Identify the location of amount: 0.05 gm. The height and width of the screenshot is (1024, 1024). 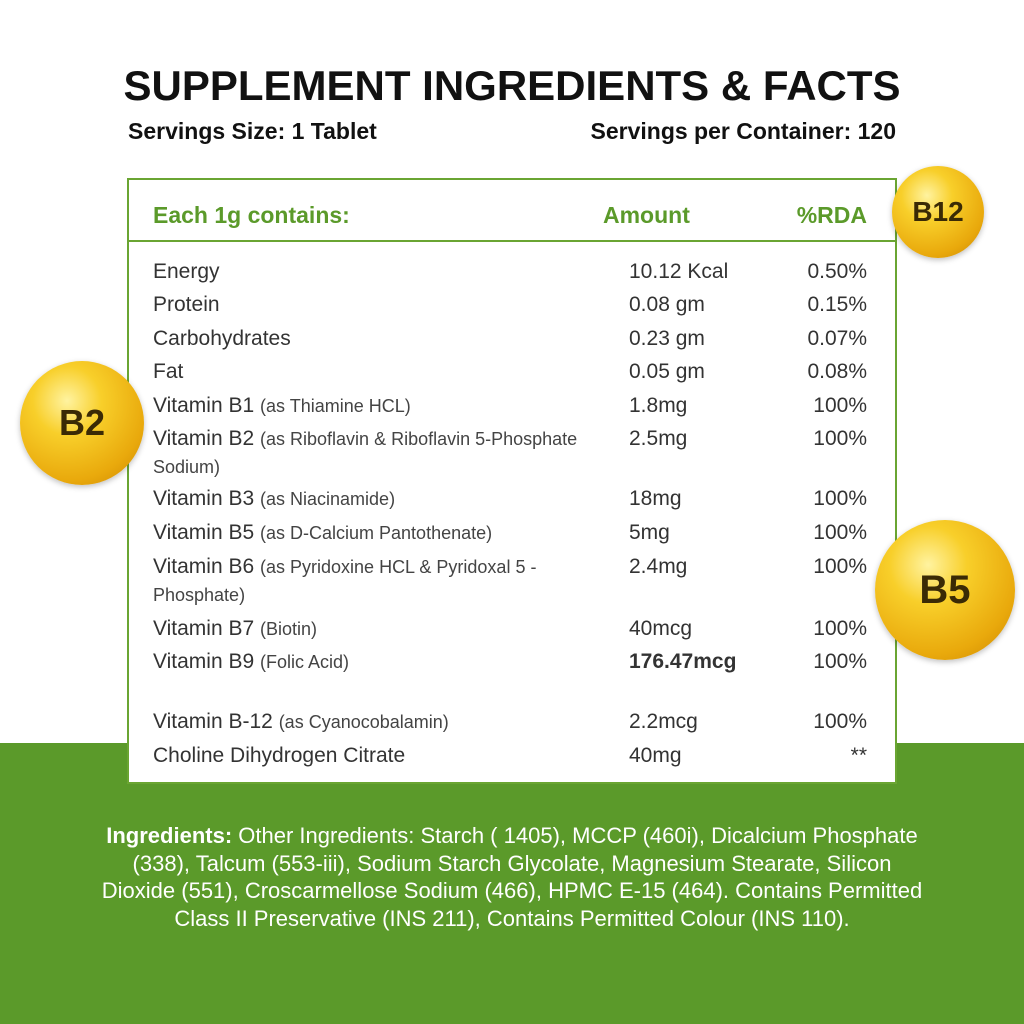
(667, 371).